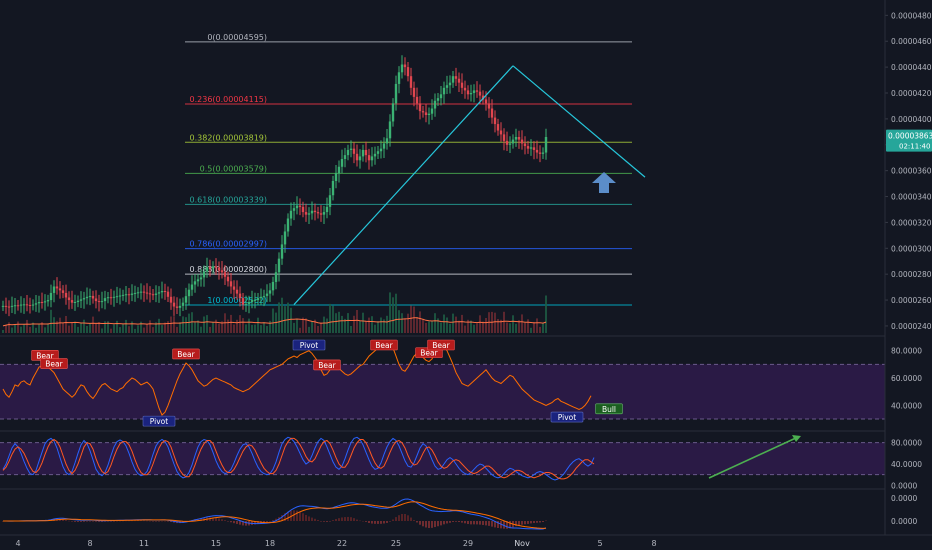 The height and width of the screenshot is (550, 932). I want to click on stochastic-pane, so click(442, 458).